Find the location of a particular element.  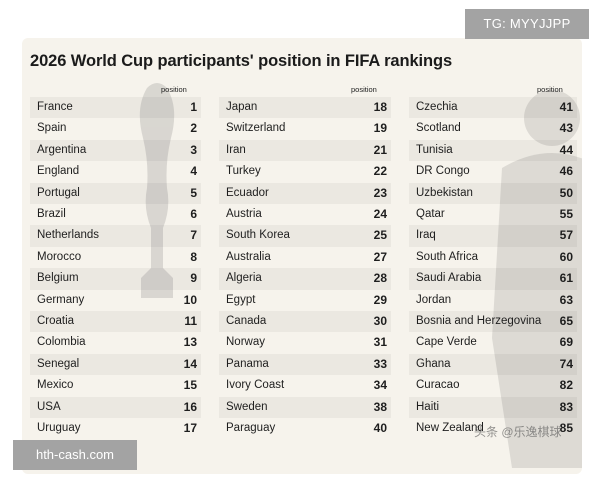

ranking-position: 60 is located at coordinates (566, 256).